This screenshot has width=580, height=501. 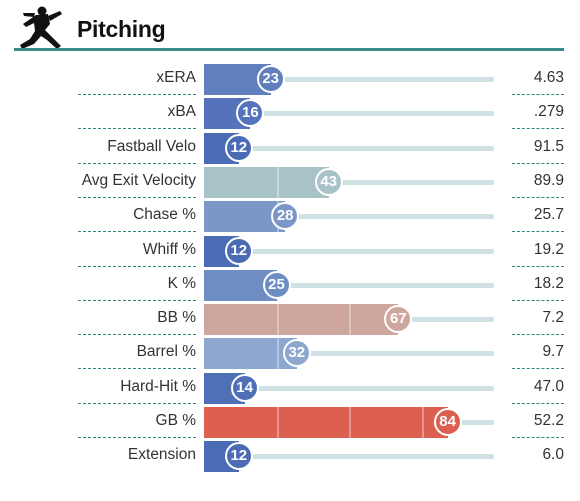 What do you see at coordinates (181, 112) in the screenshot?
I see `metric-label: xBA` at bounding box center [181, 112].